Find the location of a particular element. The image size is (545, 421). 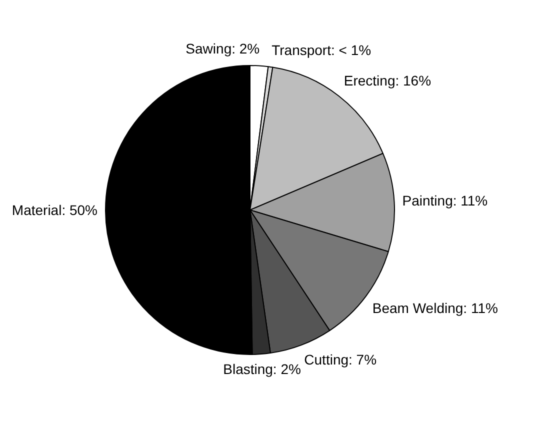

slice-label: Blasting: 2% is located at coordinates (262, 368).